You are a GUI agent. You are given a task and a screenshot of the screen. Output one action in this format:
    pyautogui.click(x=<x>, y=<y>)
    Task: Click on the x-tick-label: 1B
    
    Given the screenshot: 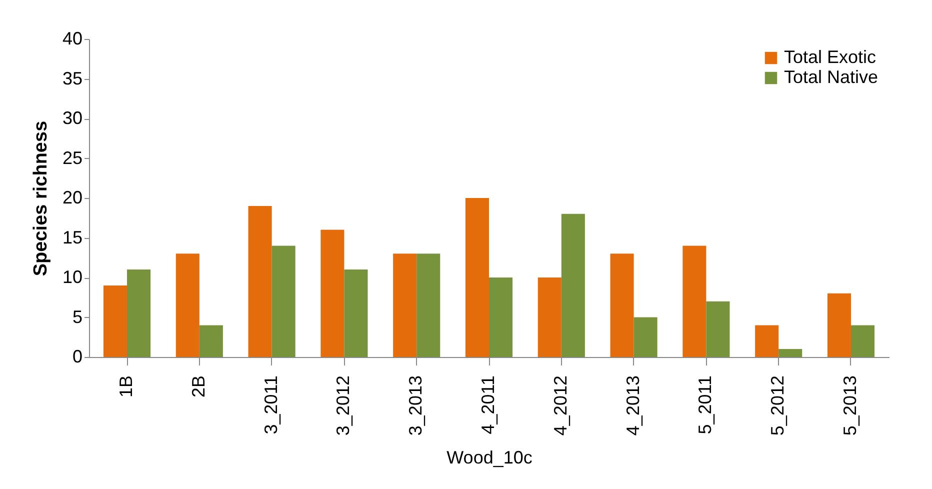 What is the action you would take?
    pyautogui.click(x=126, y=387)
    